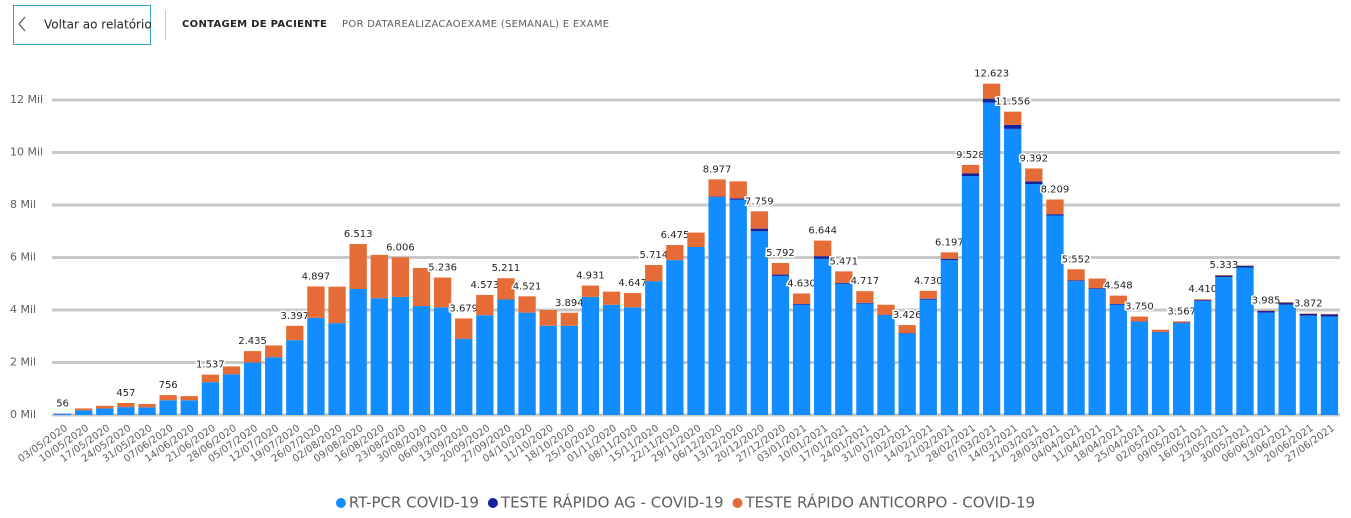 This screenshot has width=1351, height=518. What do you see at coordinates (23, 257) in the screenshot?
I see `y-tick-label: 6 Mil` at bounding box center [23, 257].